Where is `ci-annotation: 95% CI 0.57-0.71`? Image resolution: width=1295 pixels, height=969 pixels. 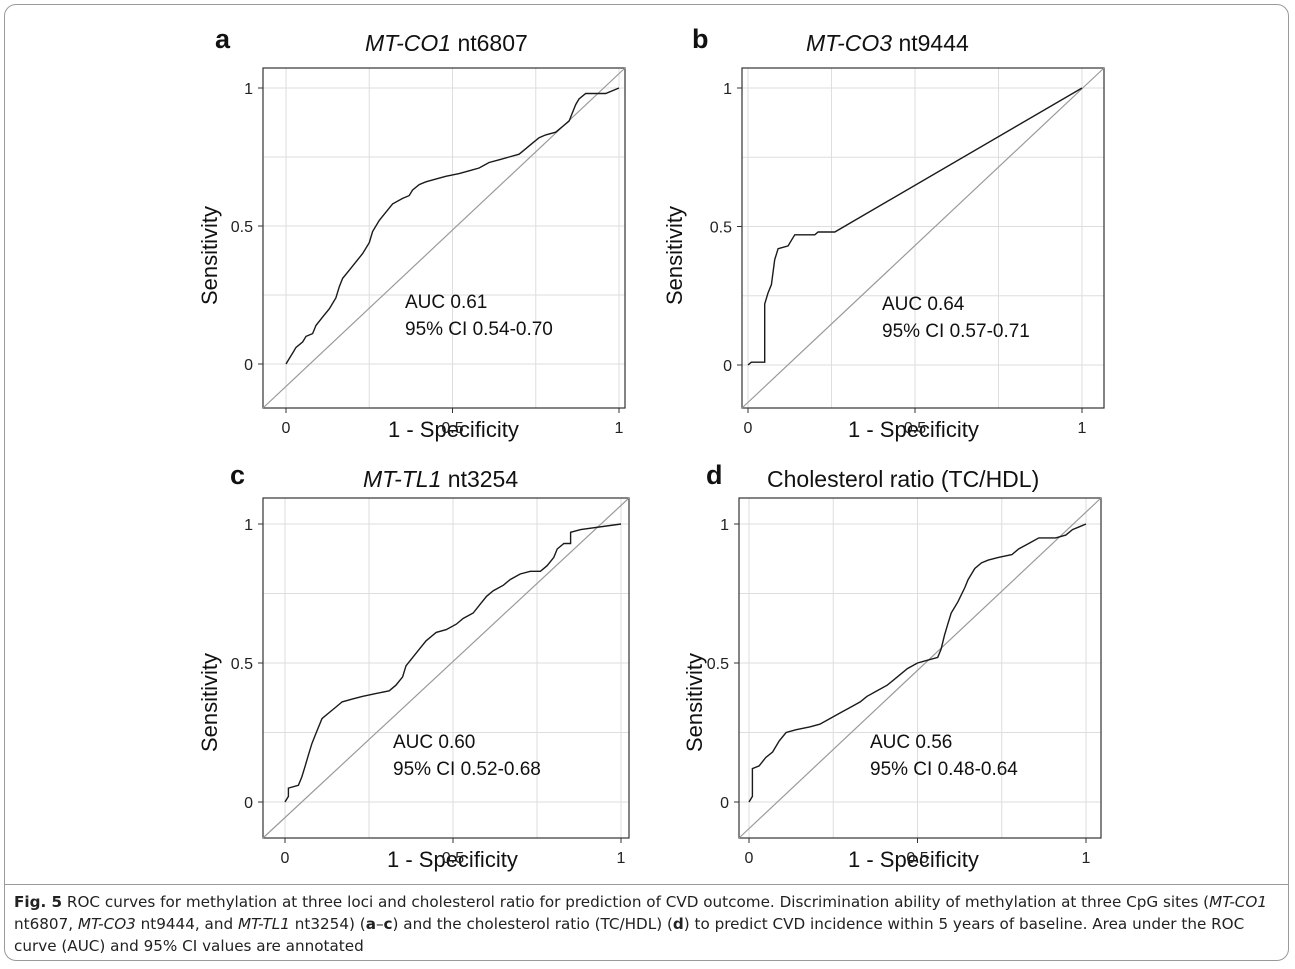 ci-annotation: 95% CI 0.57-0.71 is located at coordinates (956, 331).